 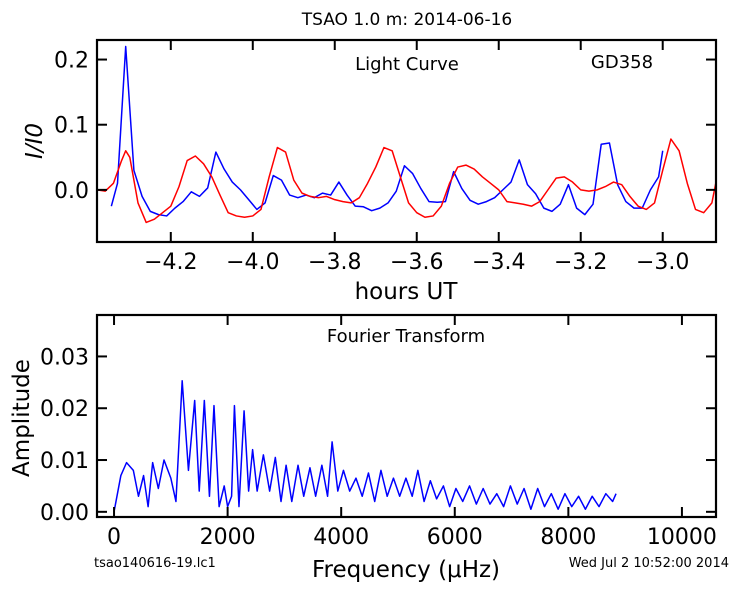 What do you see at coordinates (114, 537) in the screenshot?
I see `fourier-xtick-label: 0` at bounding box center [114, 537].